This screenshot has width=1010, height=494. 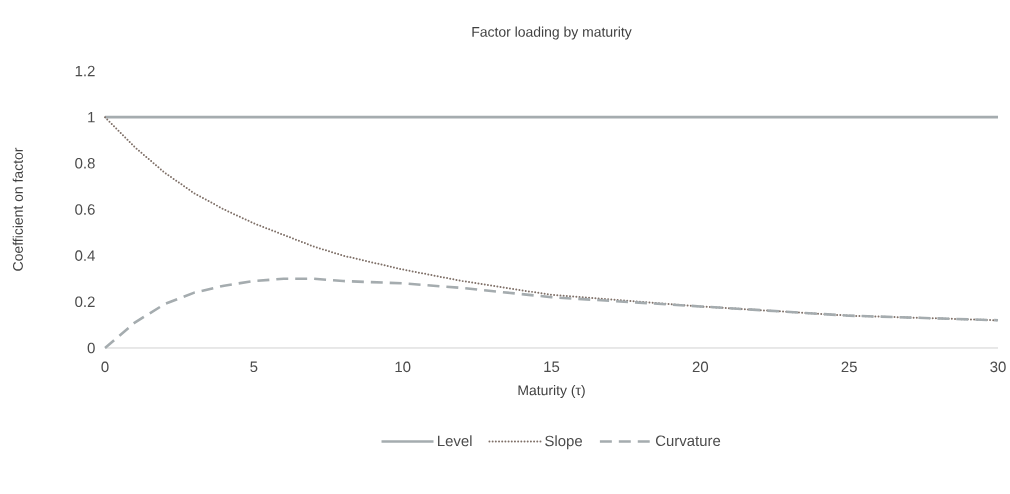 I want to click on y-tick-label: 1, so click(x=91, y=117).